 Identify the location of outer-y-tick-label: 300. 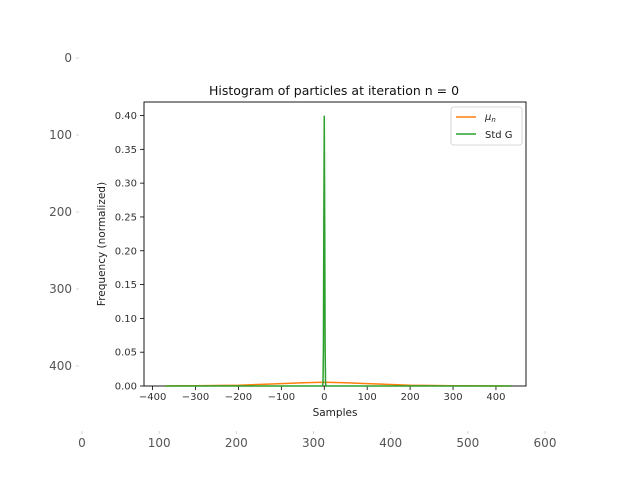
(60, 289).